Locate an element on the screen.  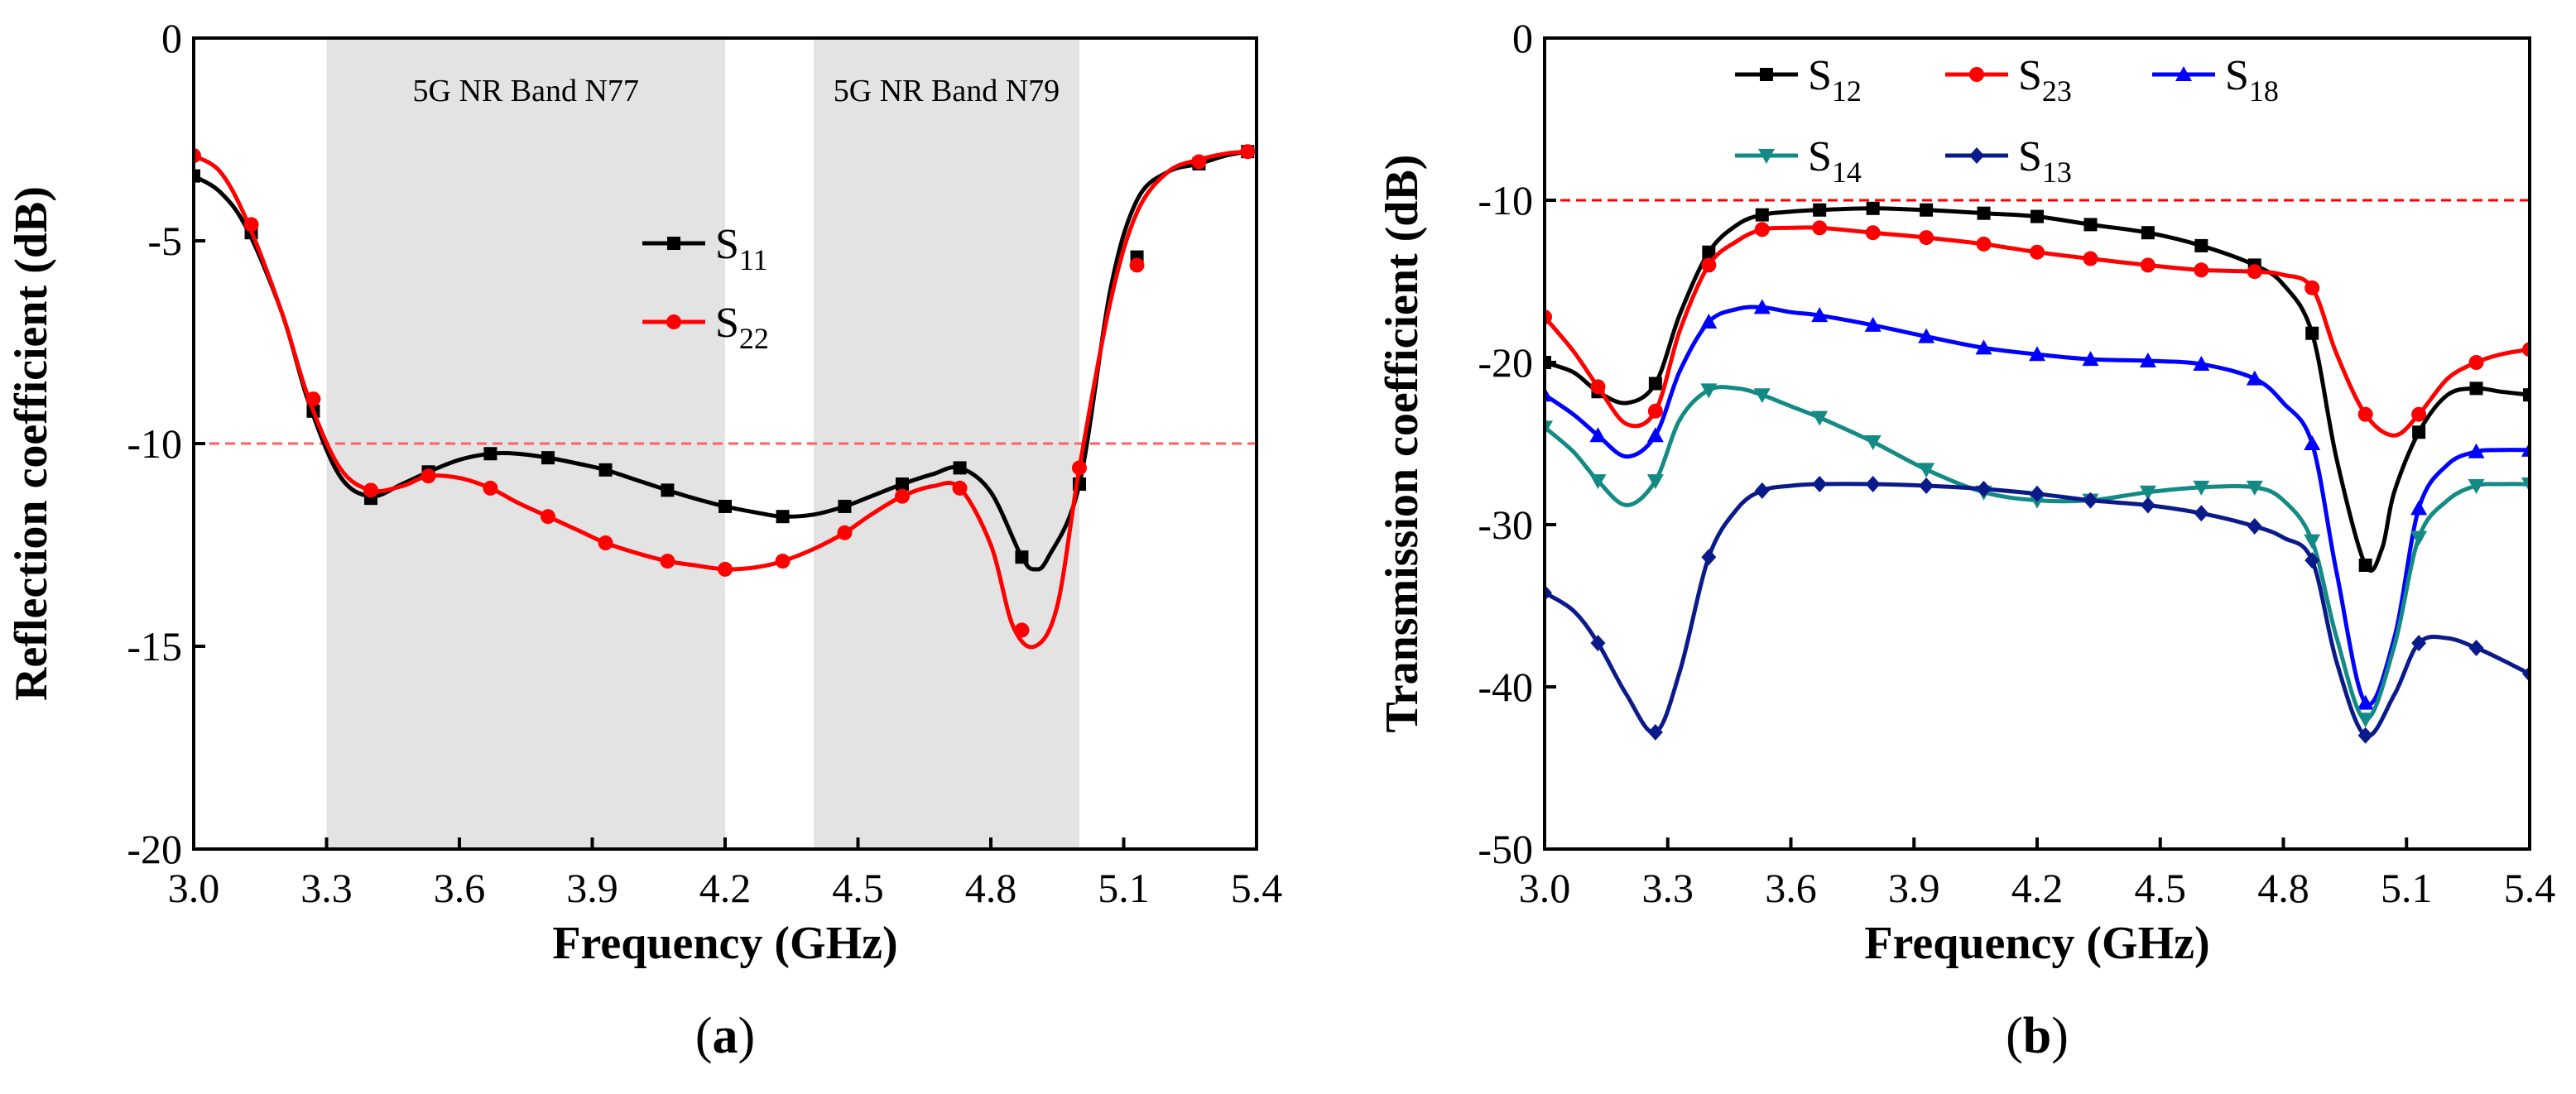
y-axis-title: Reflection coefficient (dB) is located at coordinates (31, 443).